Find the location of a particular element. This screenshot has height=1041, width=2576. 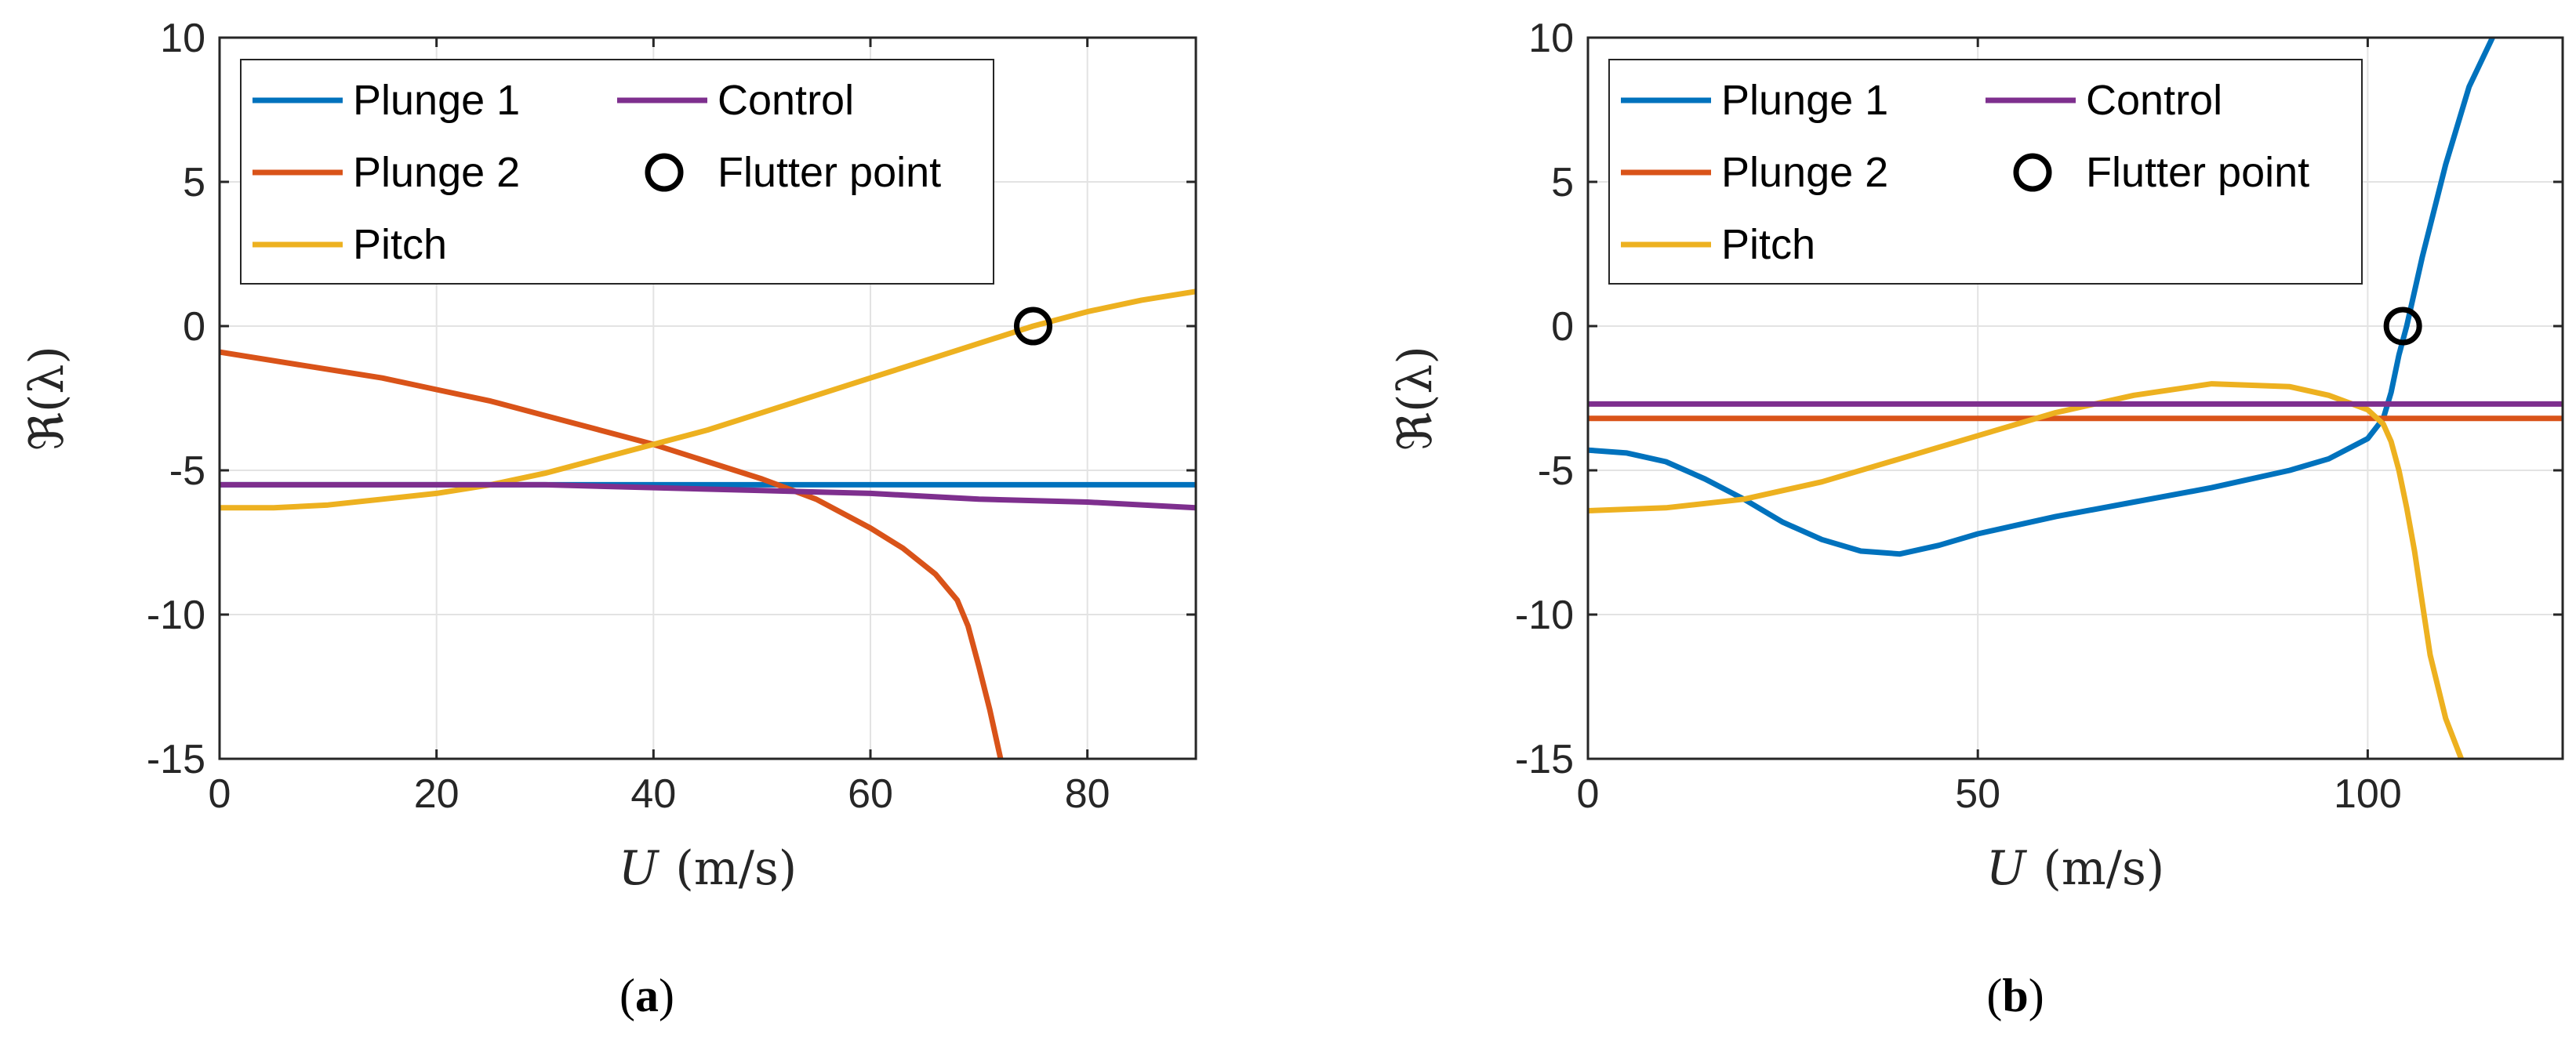

caption-letter: b is located at coordinates (2015, 996).